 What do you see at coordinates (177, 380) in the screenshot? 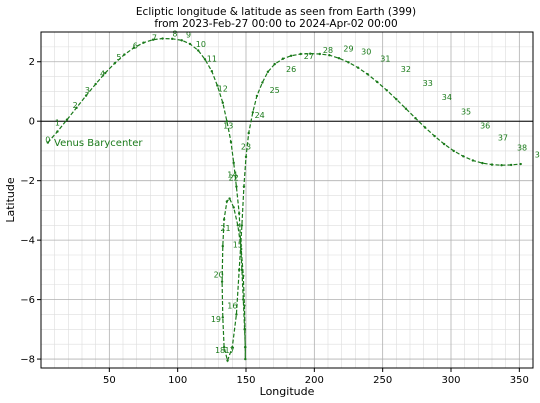
I see `x-tick-label: 100` at bounding box center [177, 380].